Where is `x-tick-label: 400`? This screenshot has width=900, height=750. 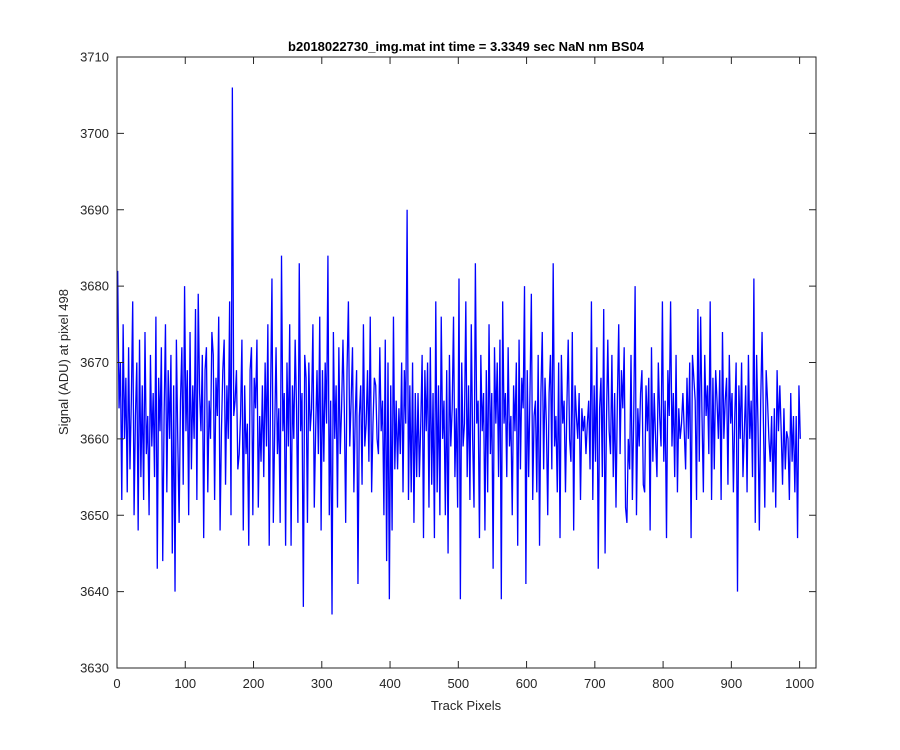
x-tick-label: 400 is located at coordinates (390, 683).